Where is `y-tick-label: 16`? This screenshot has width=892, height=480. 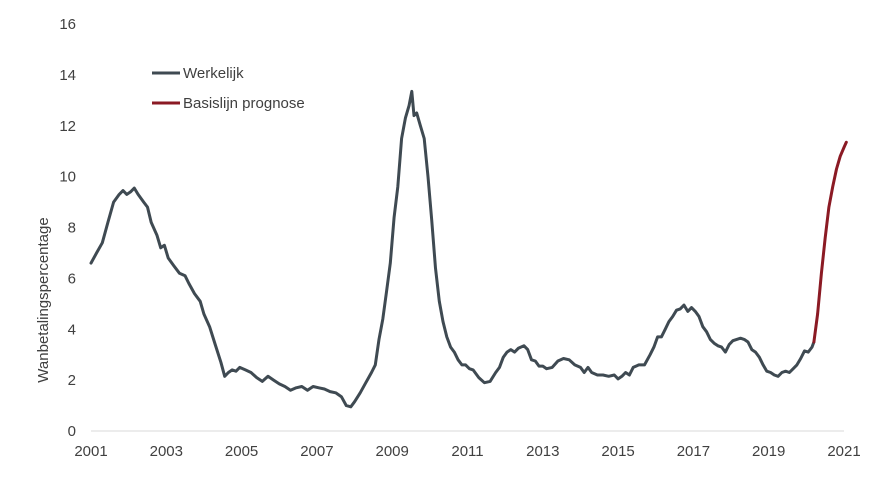
y-tick-label: 16 is located at coordinates (67, 24).